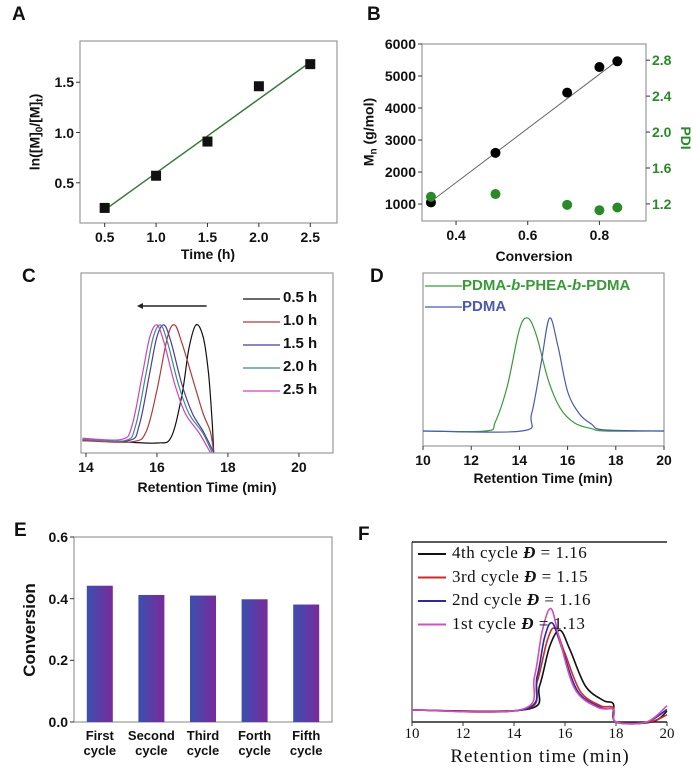  Describe the element at coordinates (19, 14) in the screenshot. I see `panel-label-a: A` at that location.